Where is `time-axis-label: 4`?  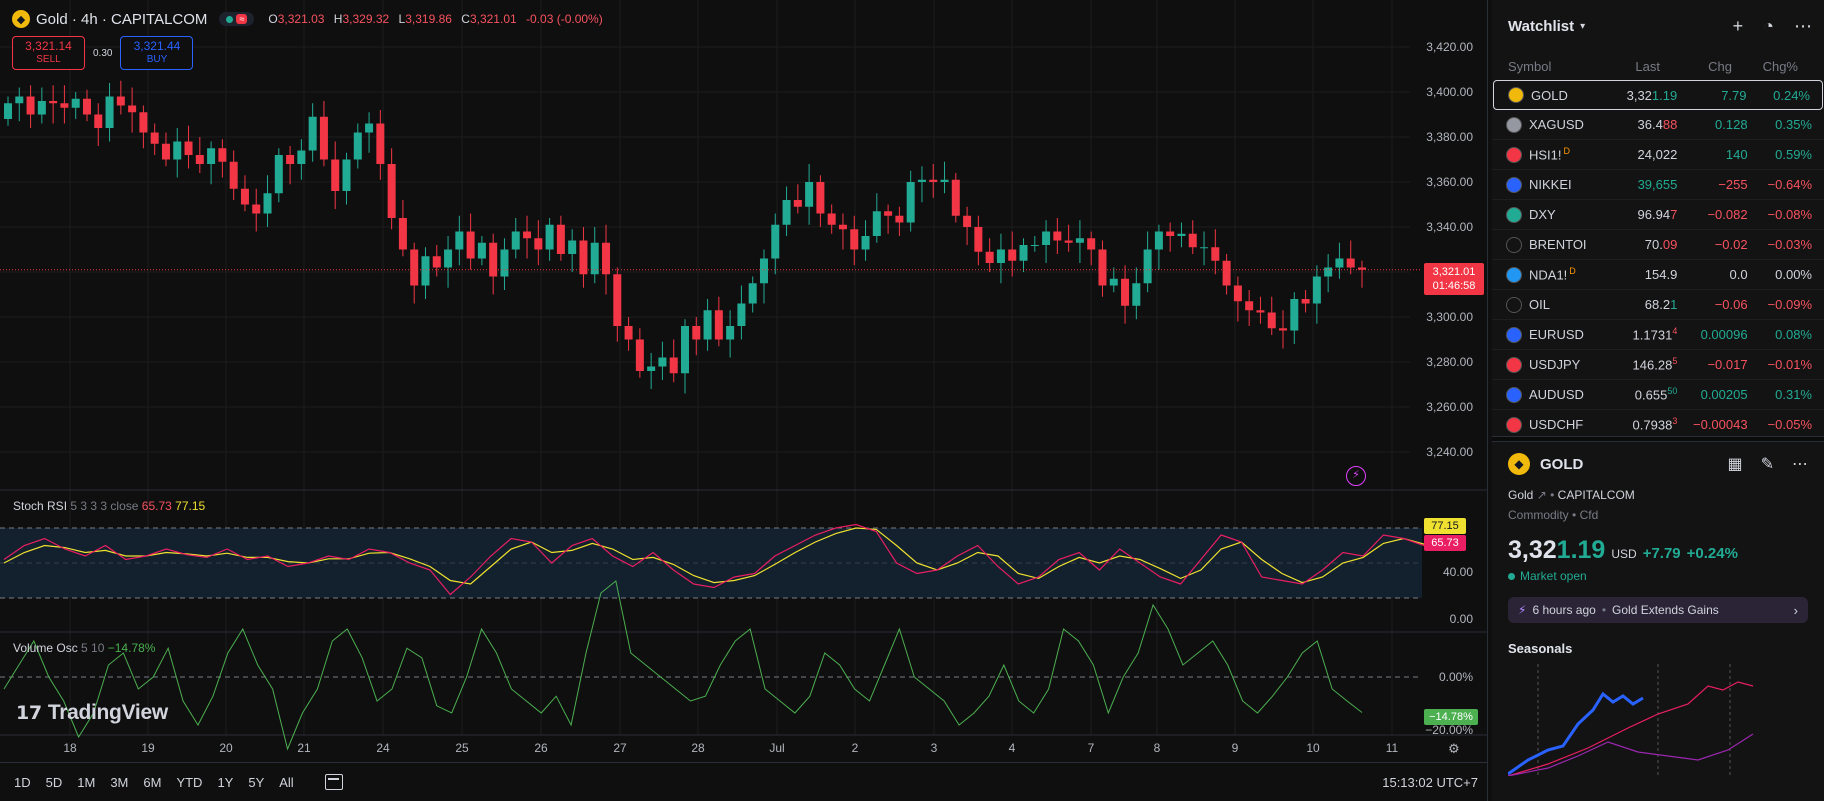
time-axis-label: 4 is located at coordinates (1012, 748).